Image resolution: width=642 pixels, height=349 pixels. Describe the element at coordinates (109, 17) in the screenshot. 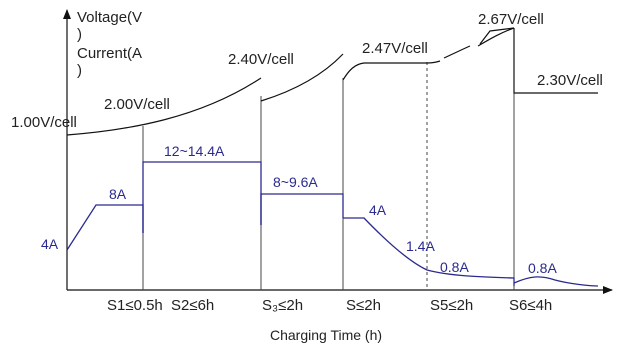

I see `voltage-axis-label-line1: Voltage(V` at that location.